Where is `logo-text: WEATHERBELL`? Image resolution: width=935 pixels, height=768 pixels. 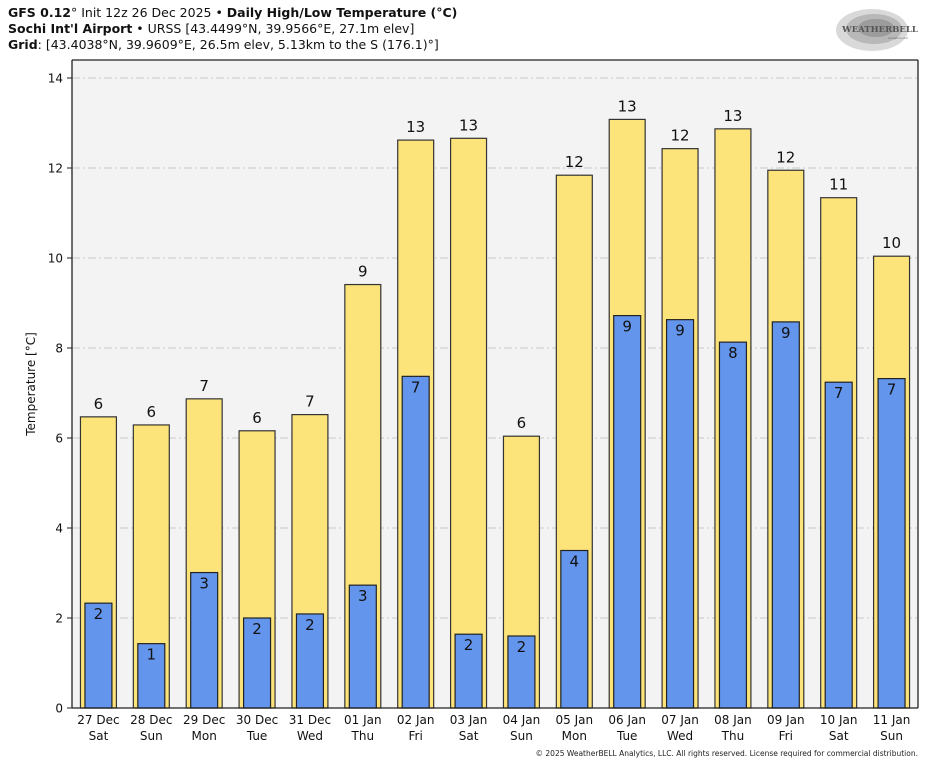 logo-text: WEATHERBELL is located at coordinates (879, 30).